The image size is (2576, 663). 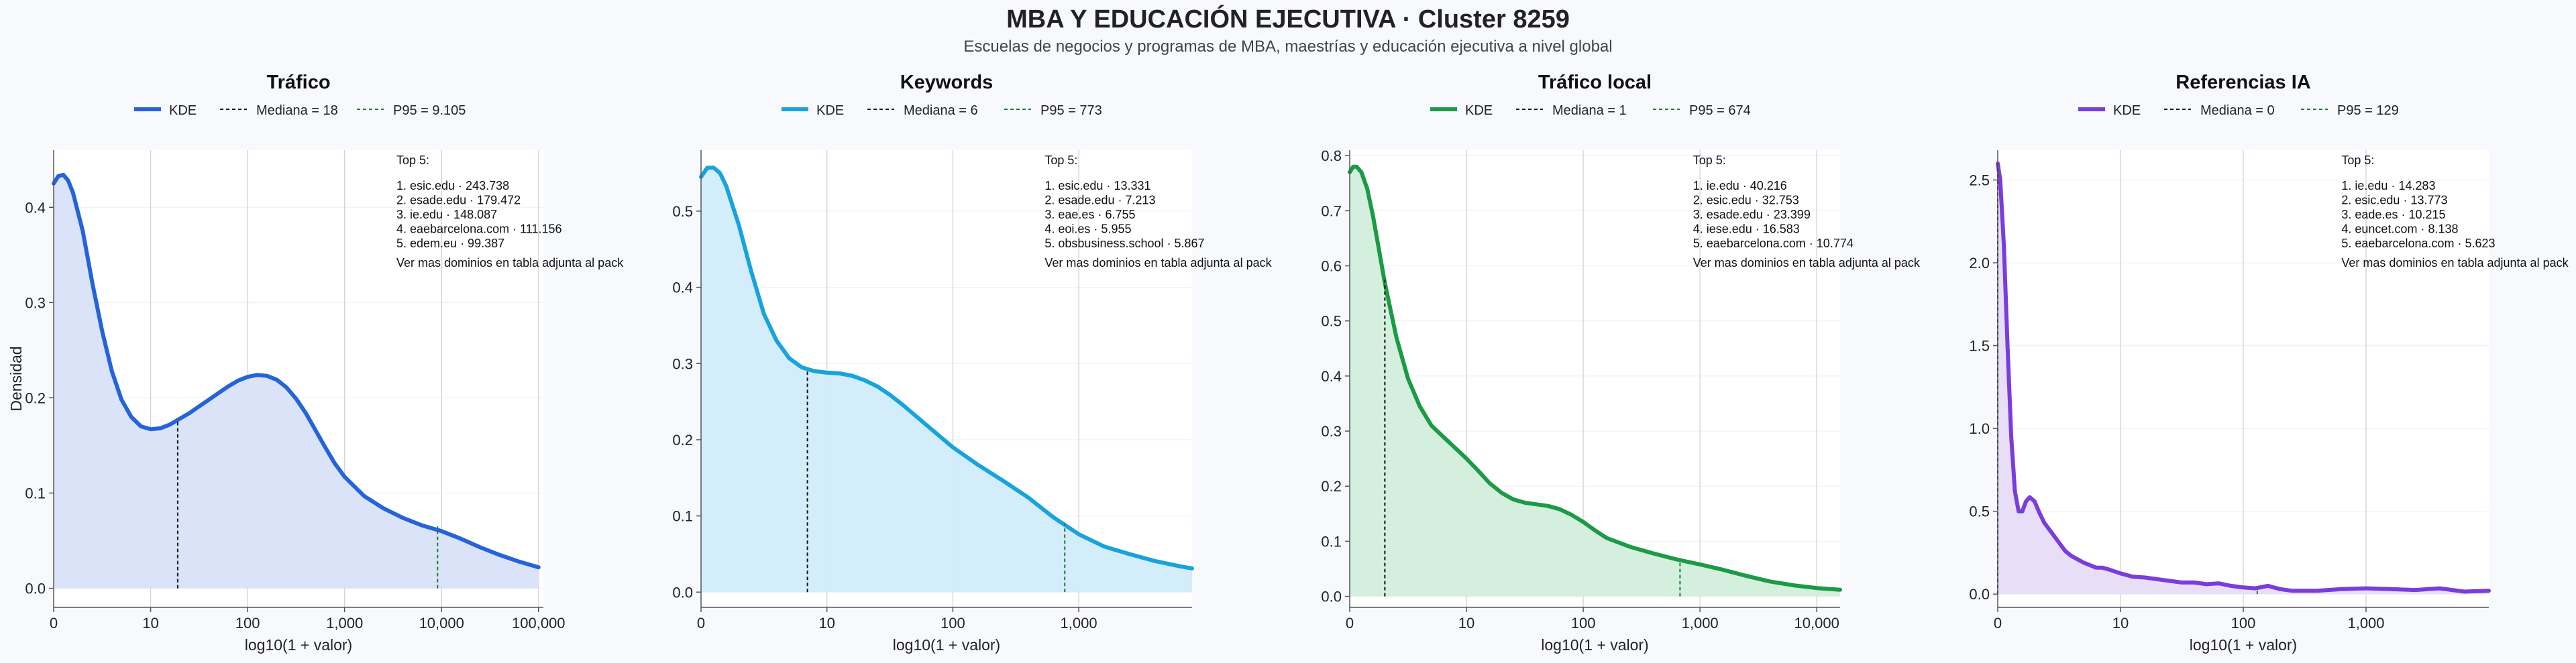 I want to click on y-axis-label: Densidad, so click(x=16, y=378).